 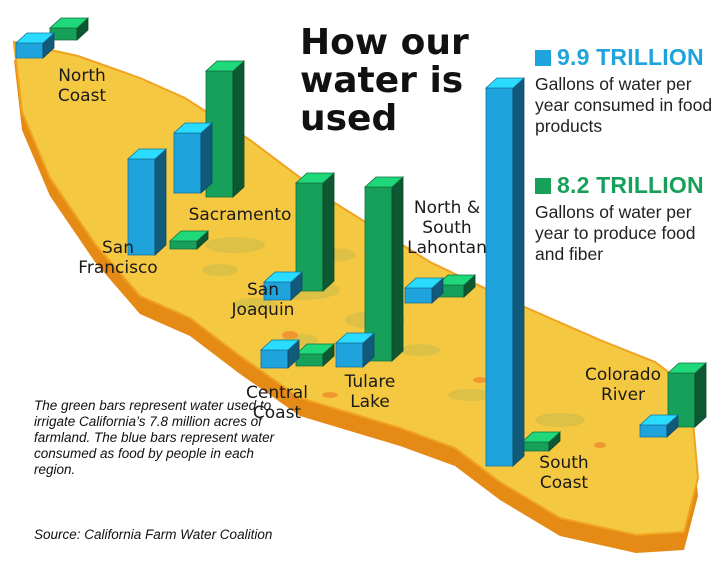 I want to click on region-label-south-coast: South Coast, so click(x=564, y=473).